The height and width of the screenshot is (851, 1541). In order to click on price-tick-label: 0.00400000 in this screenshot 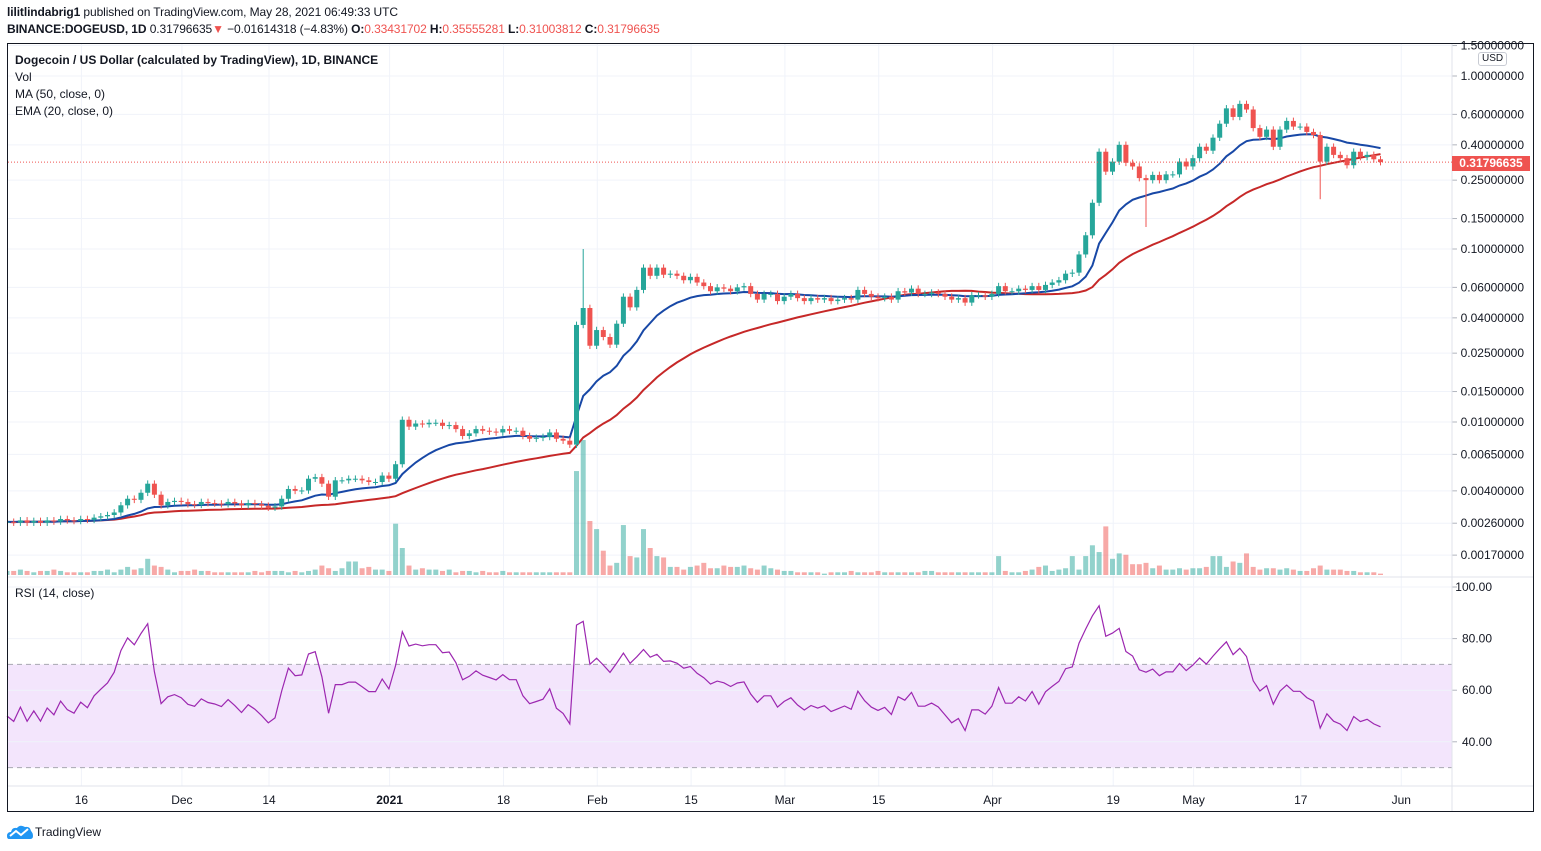, I will do `click(1493, 491)`.